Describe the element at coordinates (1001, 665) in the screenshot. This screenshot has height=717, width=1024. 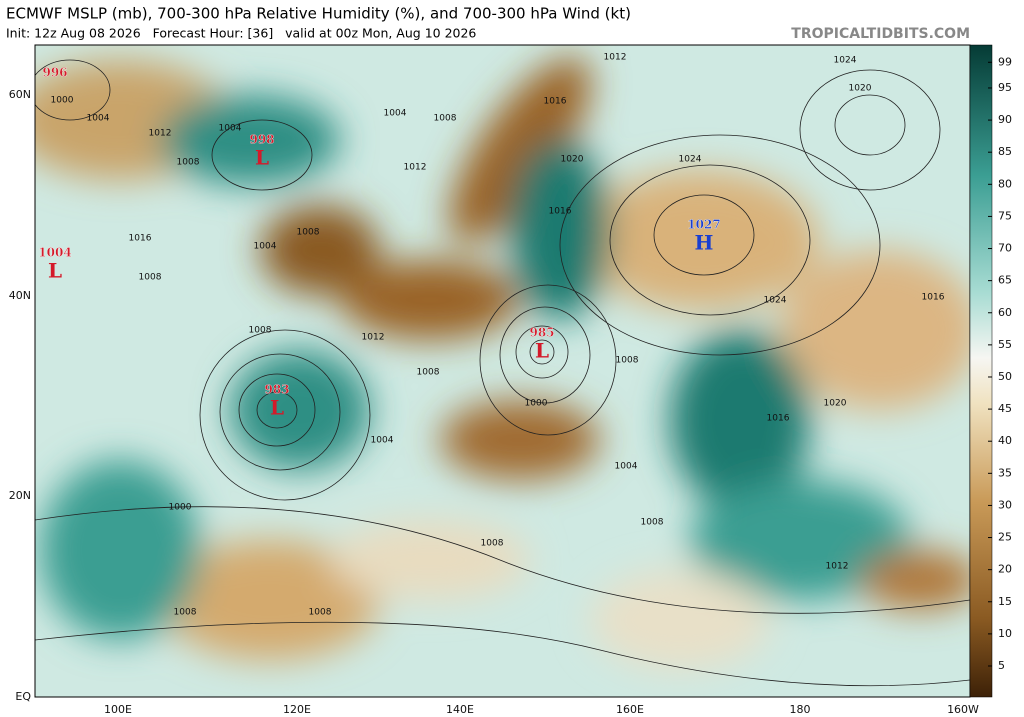
I see `colorbar-label: 5` at that location.